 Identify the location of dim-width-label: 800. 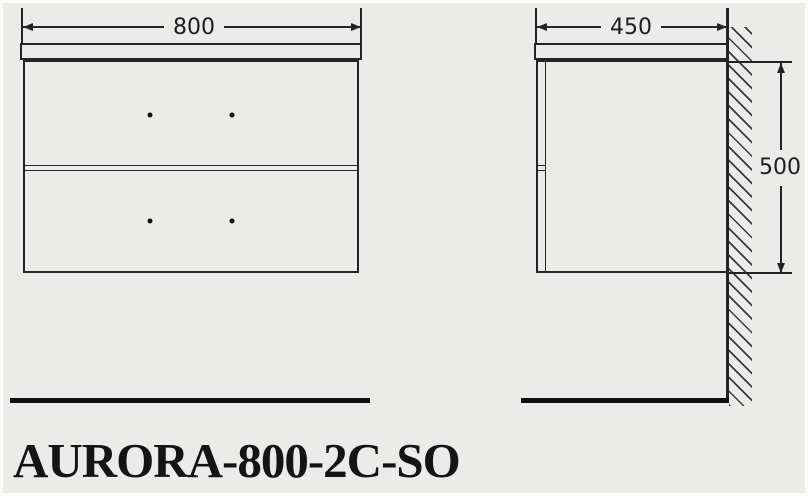
(194, 28).